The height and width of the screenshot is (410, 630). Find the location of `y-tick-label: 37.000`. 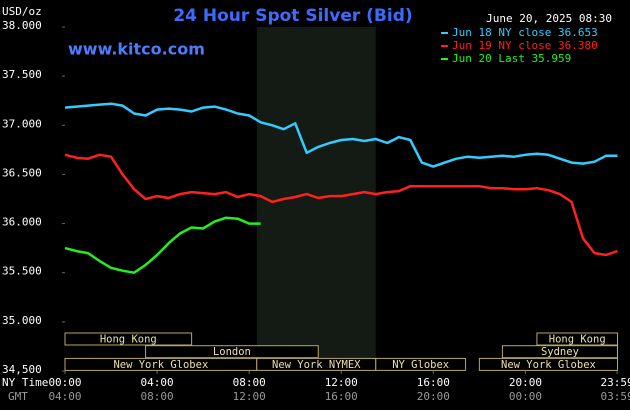

y-tick-label: 37.000 is located at coordinates (22, 123).